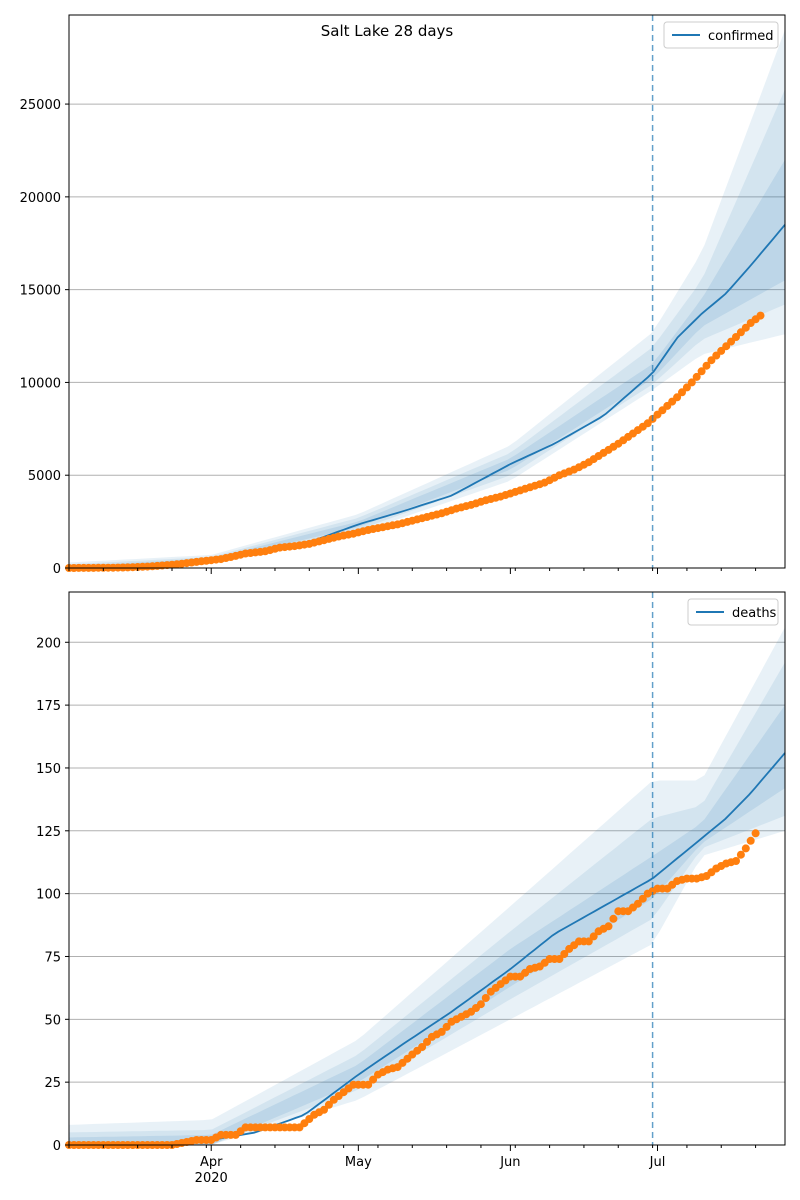 The width and height of the screenshot is (800, 1200). Describe the element at coordinates (52, 957) in the screenshot. I see `y-tick-label: 75` at that location.